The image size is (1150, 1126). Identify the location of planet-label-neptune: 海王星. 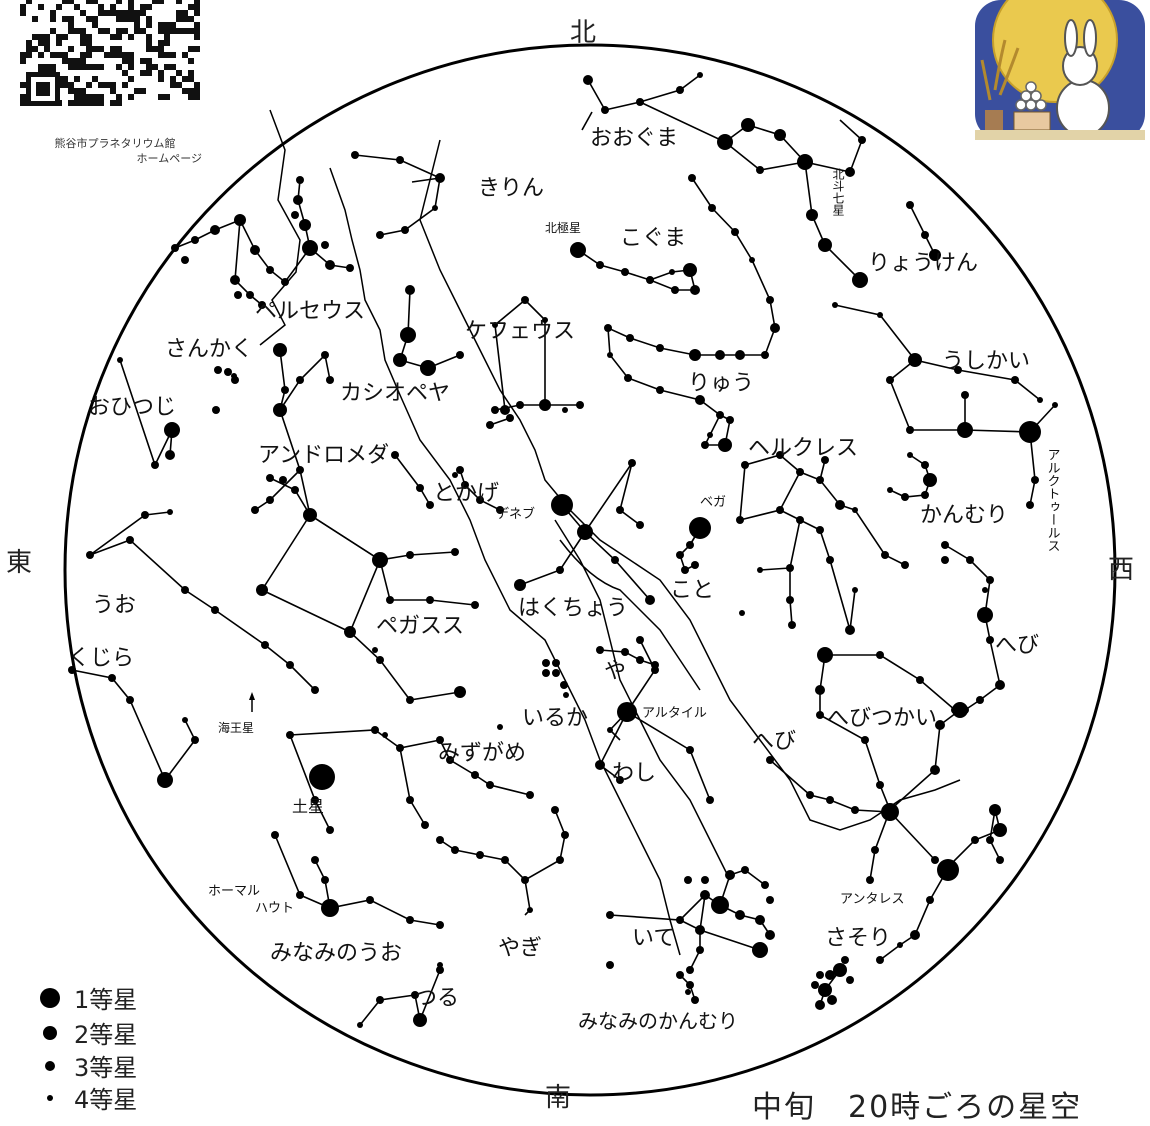
(236, 727).